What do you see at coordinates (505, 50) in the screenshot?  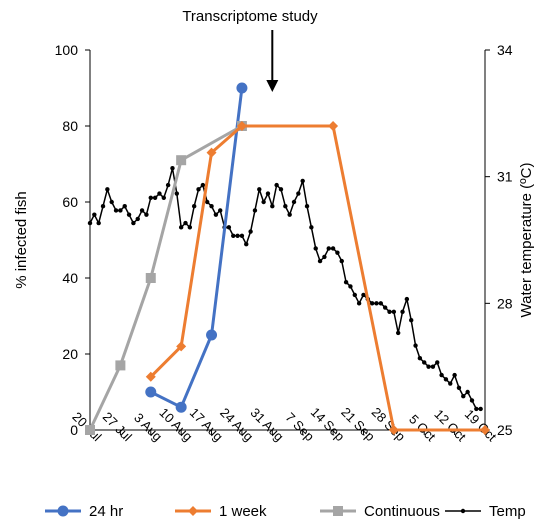 I see `y-right-tick-label: 34` at bounding box center [505, 50].